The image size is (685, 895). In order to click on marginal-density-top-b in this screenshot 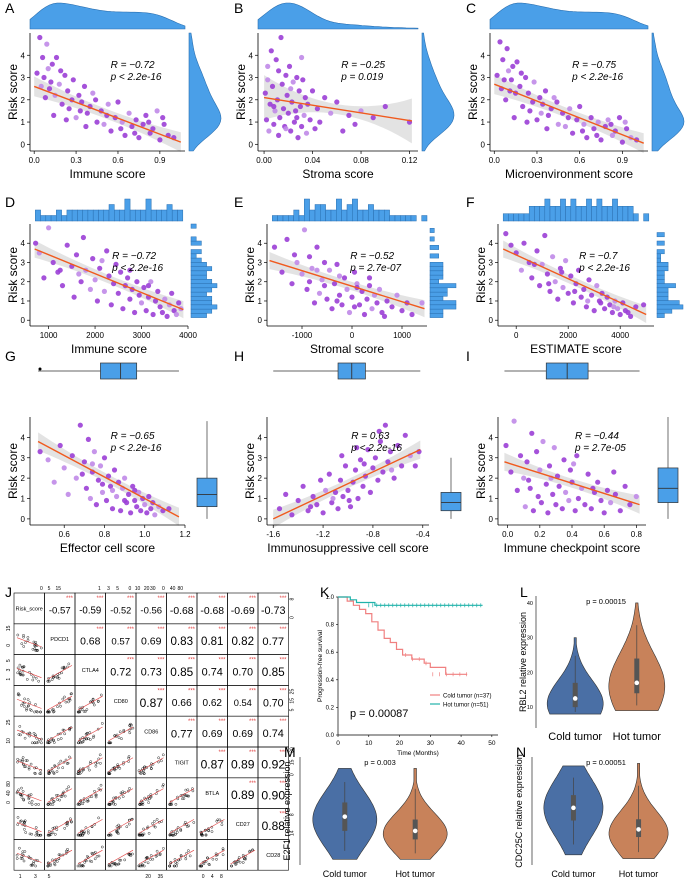, I will do `click(338, 16)`.